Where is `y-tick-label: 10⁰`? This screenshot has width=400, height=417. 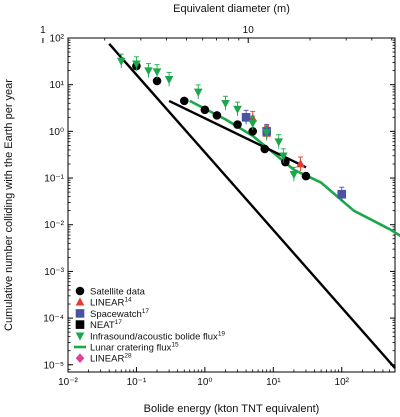
y-tick-label: 10⁰ is located at coordinates (56, 132).